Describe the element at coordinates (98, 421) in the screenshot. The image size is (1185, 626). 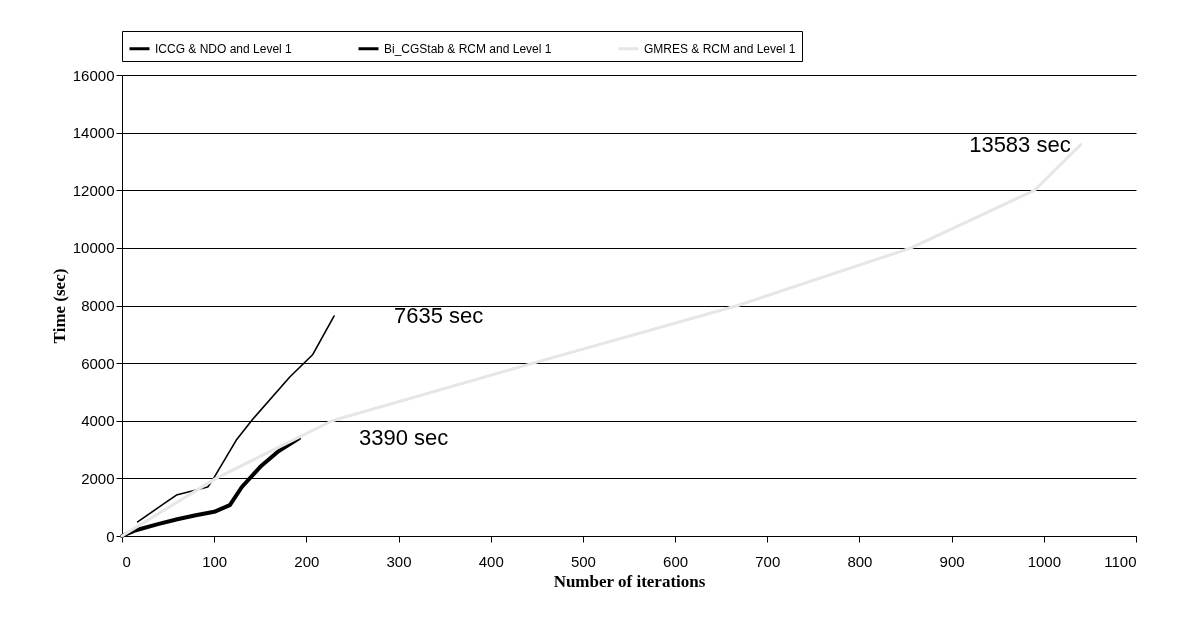
I see `y-tick-label: 4000` at that location.